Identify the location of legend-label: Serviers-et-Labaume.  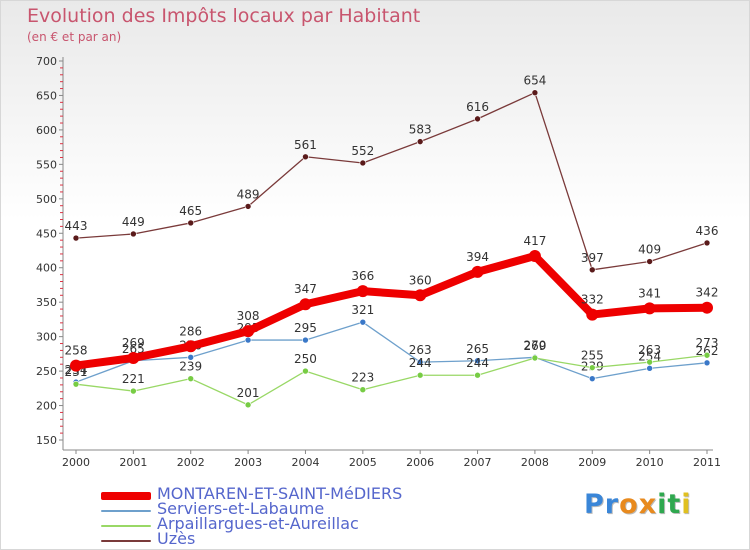
(241, 508).